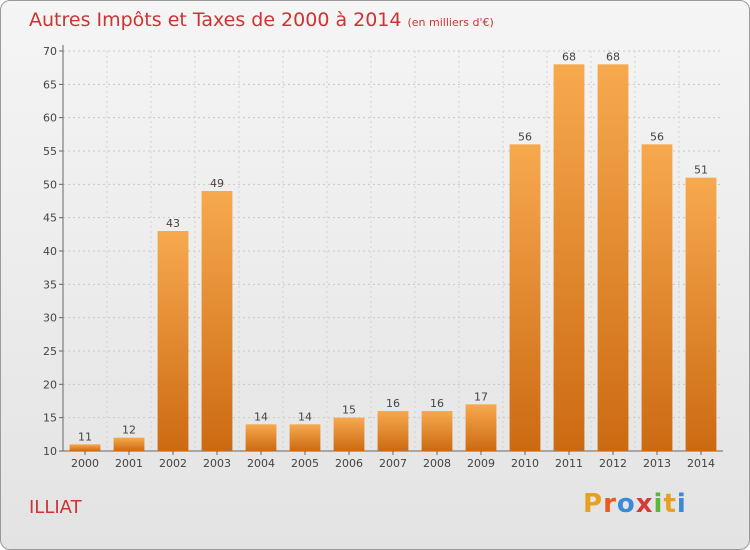 This screenshot has width=750, height=550. Describe the element at coordinates (701, 463) in the screenshot. I see `x-tick-label: 2014` at that location.